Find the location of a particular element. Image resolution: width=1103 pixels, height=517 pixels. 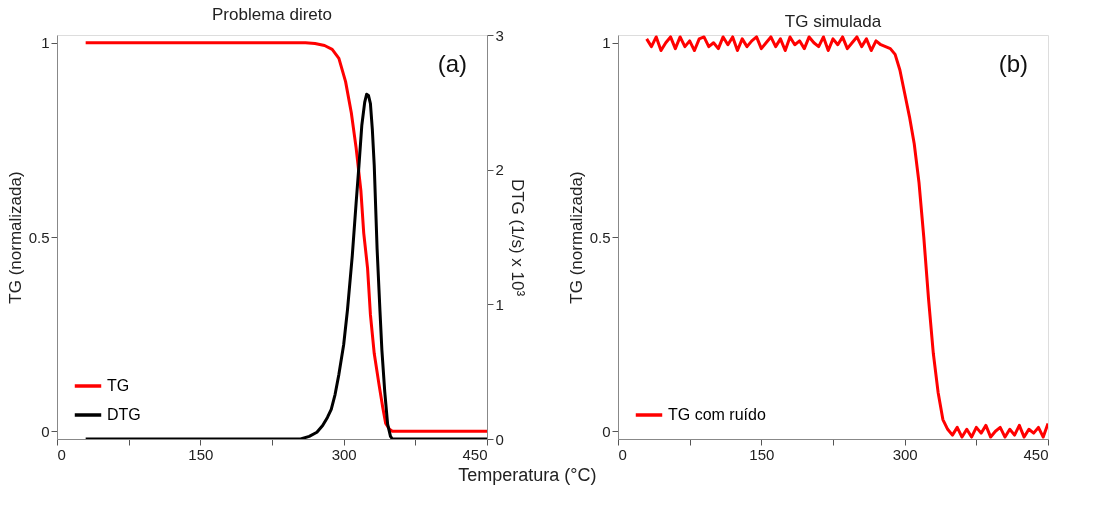

annotation: (b) is located at coordinates (1013, 63).